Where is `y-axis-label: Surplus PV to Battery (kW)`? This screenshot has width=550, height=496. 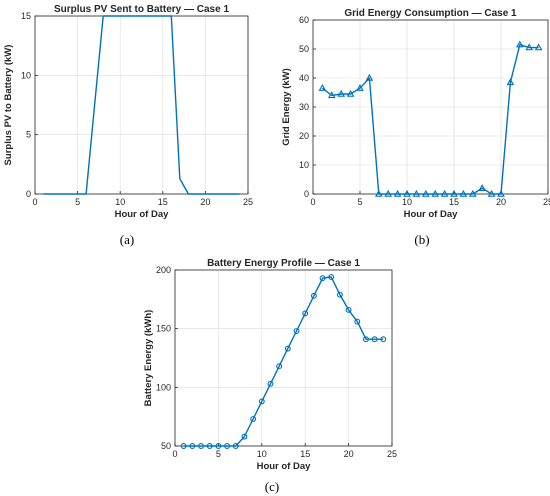 y-axis-label: Surplus PV to Battery (kW) is located at coordinates (8, 105).